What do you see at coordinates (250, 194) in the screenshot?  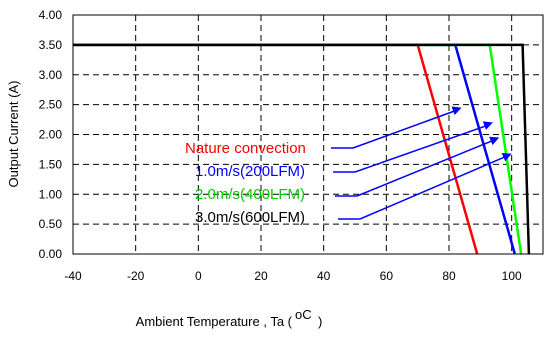 I see `legend-label-2: 2.0m/s(400LFM)` at bounding box center [250, 194].